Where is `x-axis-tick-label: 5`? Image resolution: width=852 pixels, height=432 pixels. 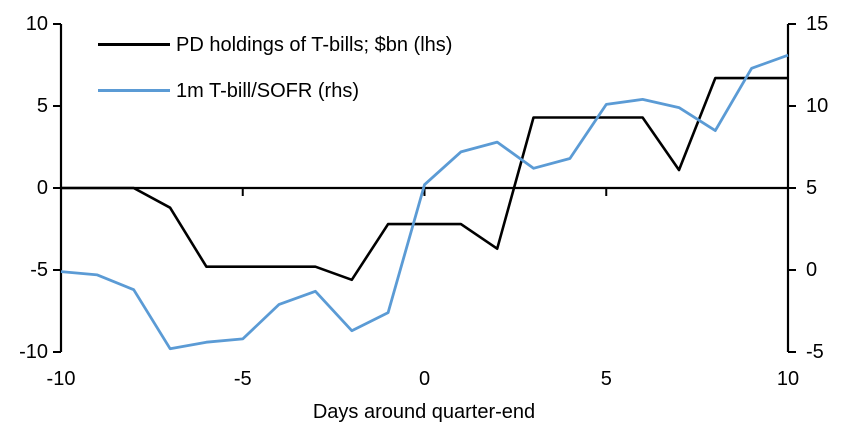 x-axis-tick-label: 5 is located at coordinates (606, 379).